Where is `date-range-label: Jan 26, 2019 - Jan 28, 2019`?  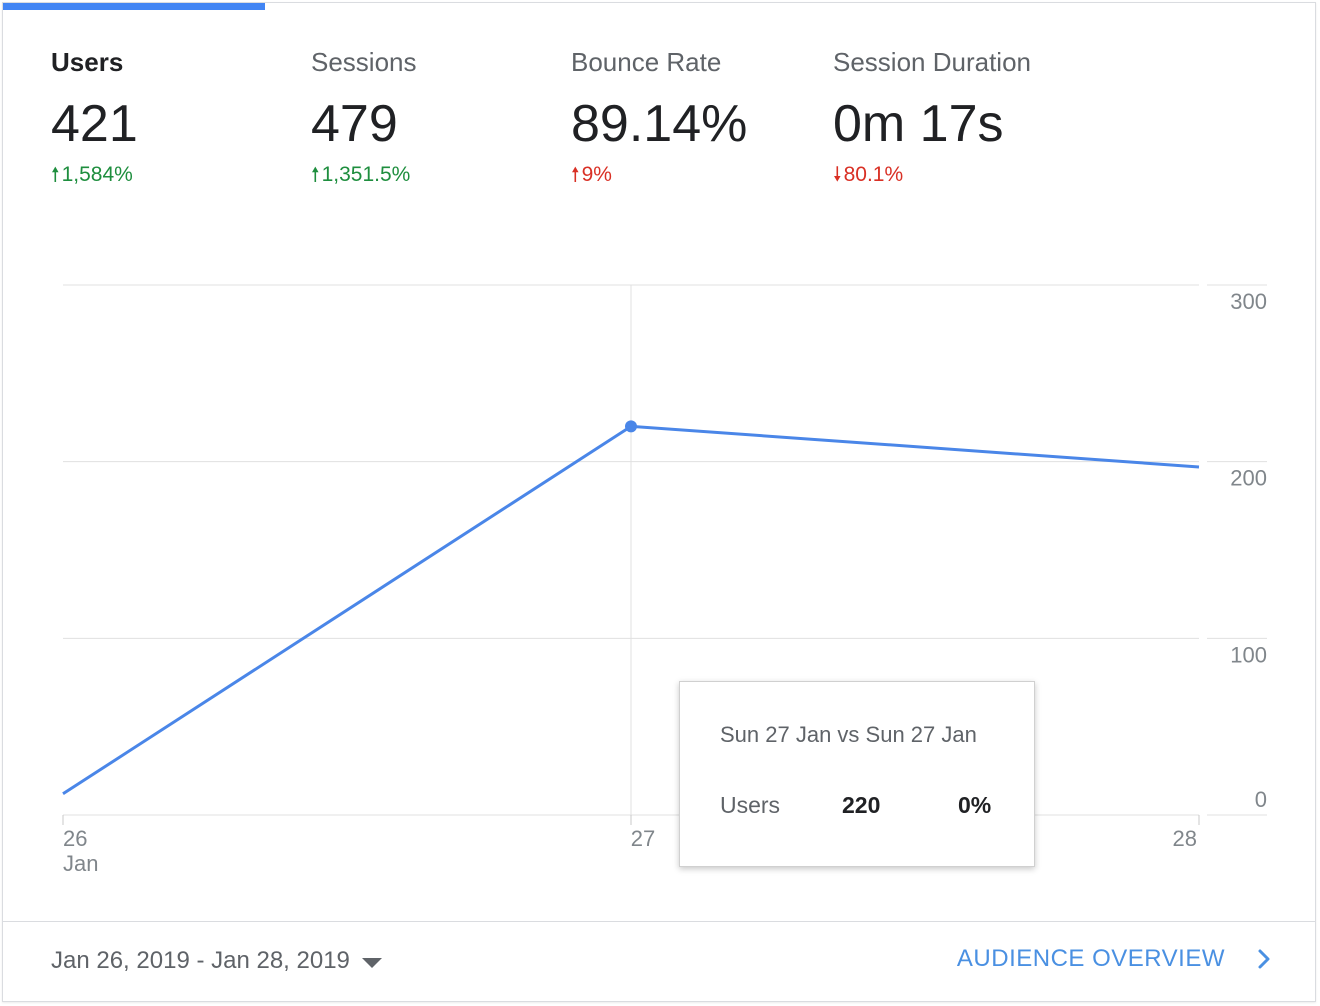
date-range-label: Jan 26, 2019 - Jan 28, 2019 is located at coordinates (200, 960).